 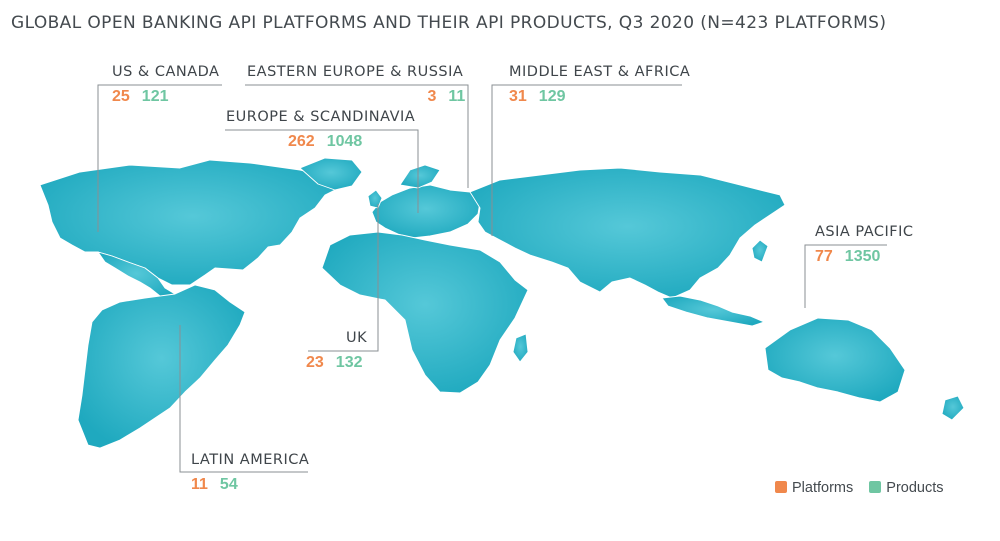 I want to click on platforms-count: 11, so click(x=199, y=484).